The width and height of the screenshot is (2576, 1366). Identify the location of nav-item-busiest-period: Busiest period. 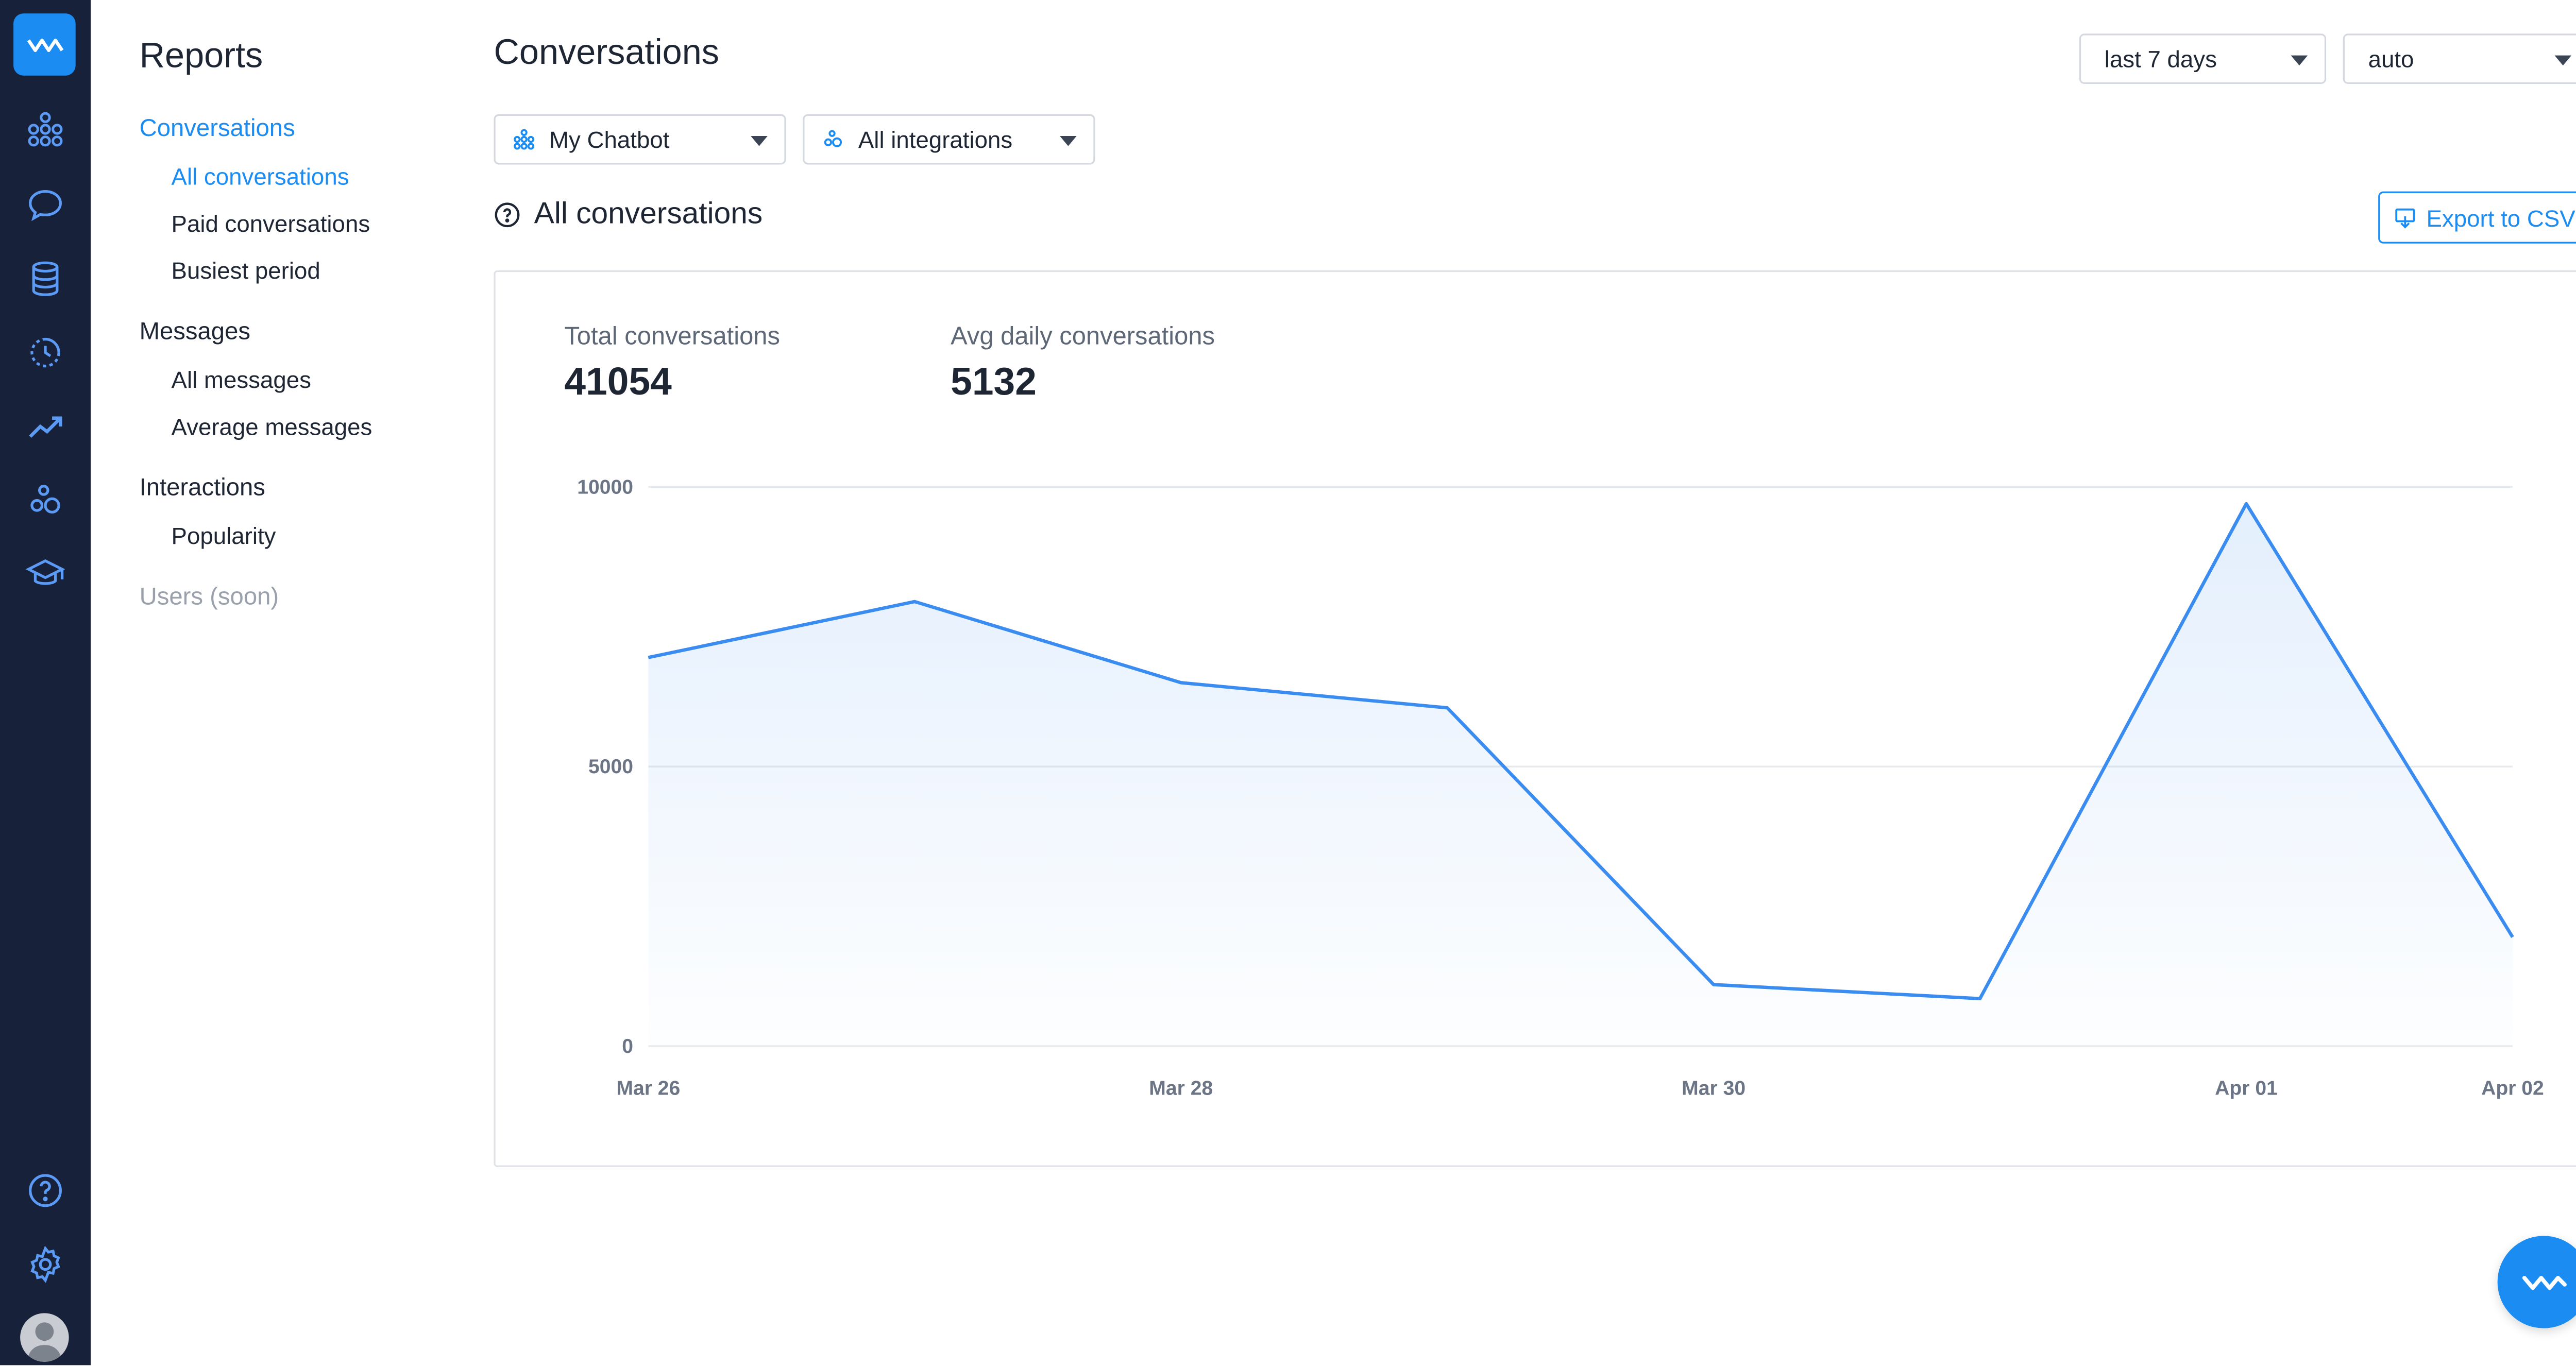
(245, 270).